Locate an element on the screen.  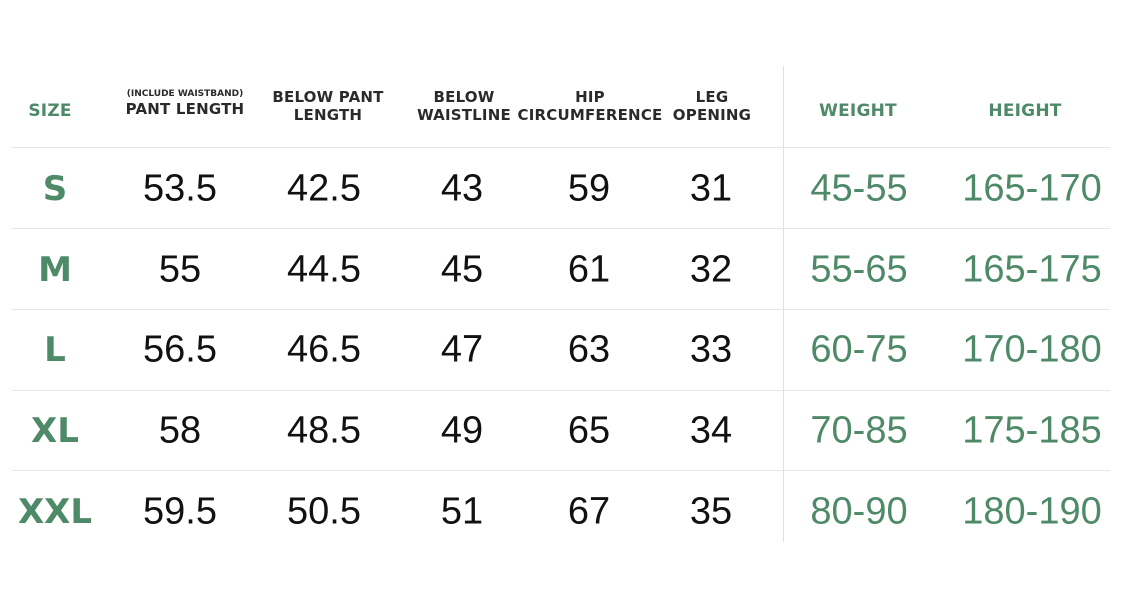
cell-below-pant-length: 48.5 is located at coordinates (324, 430).